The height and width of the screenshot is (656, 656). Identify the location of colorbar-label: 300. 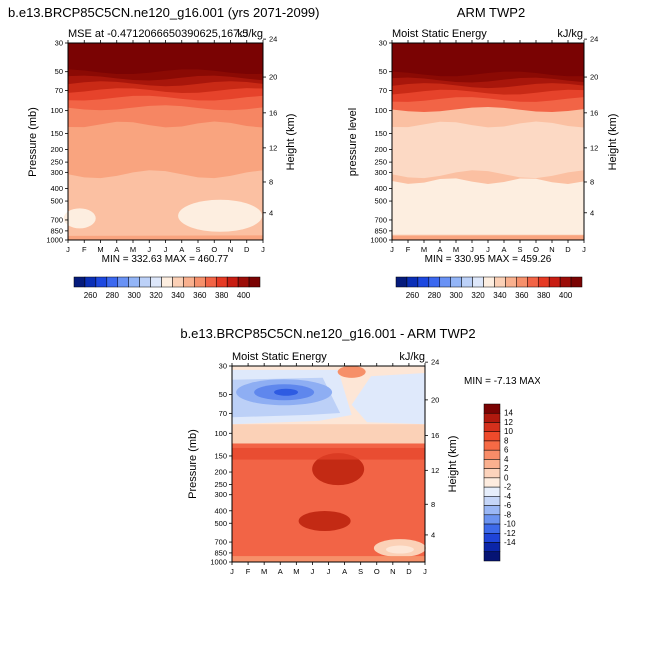
(456, 295).